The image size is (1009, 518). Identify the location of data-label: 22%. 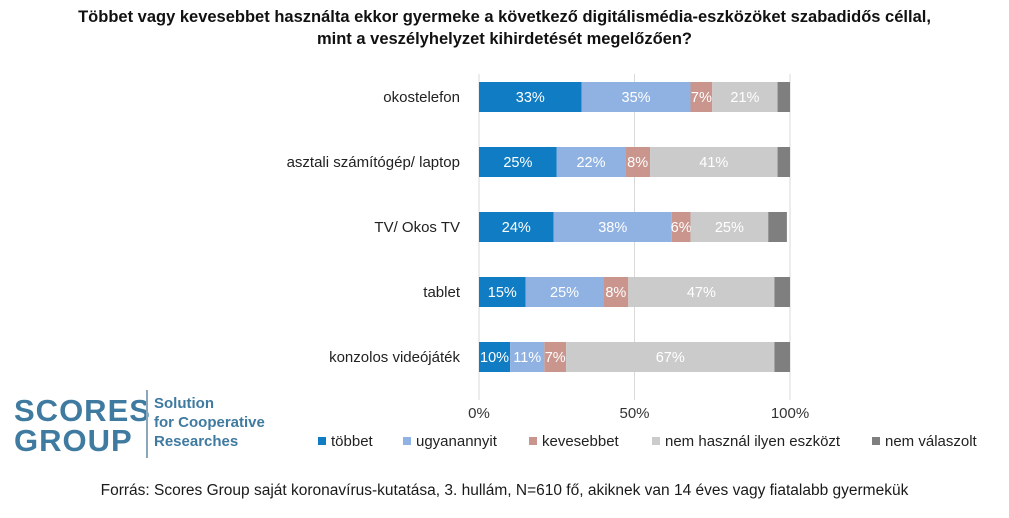
(590, 163).